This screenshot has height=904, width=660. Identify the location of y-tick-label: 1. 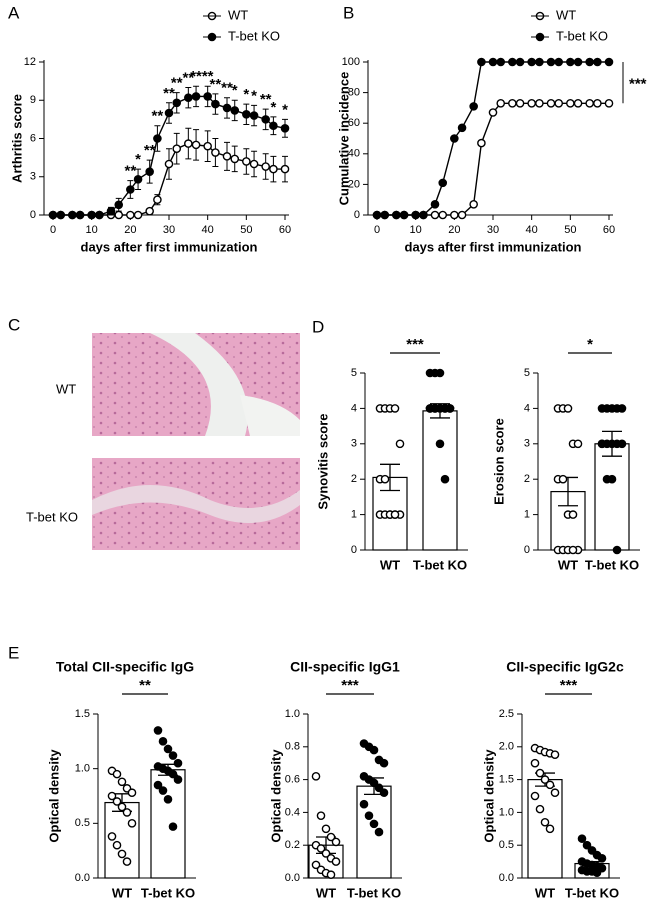
(527, 515).